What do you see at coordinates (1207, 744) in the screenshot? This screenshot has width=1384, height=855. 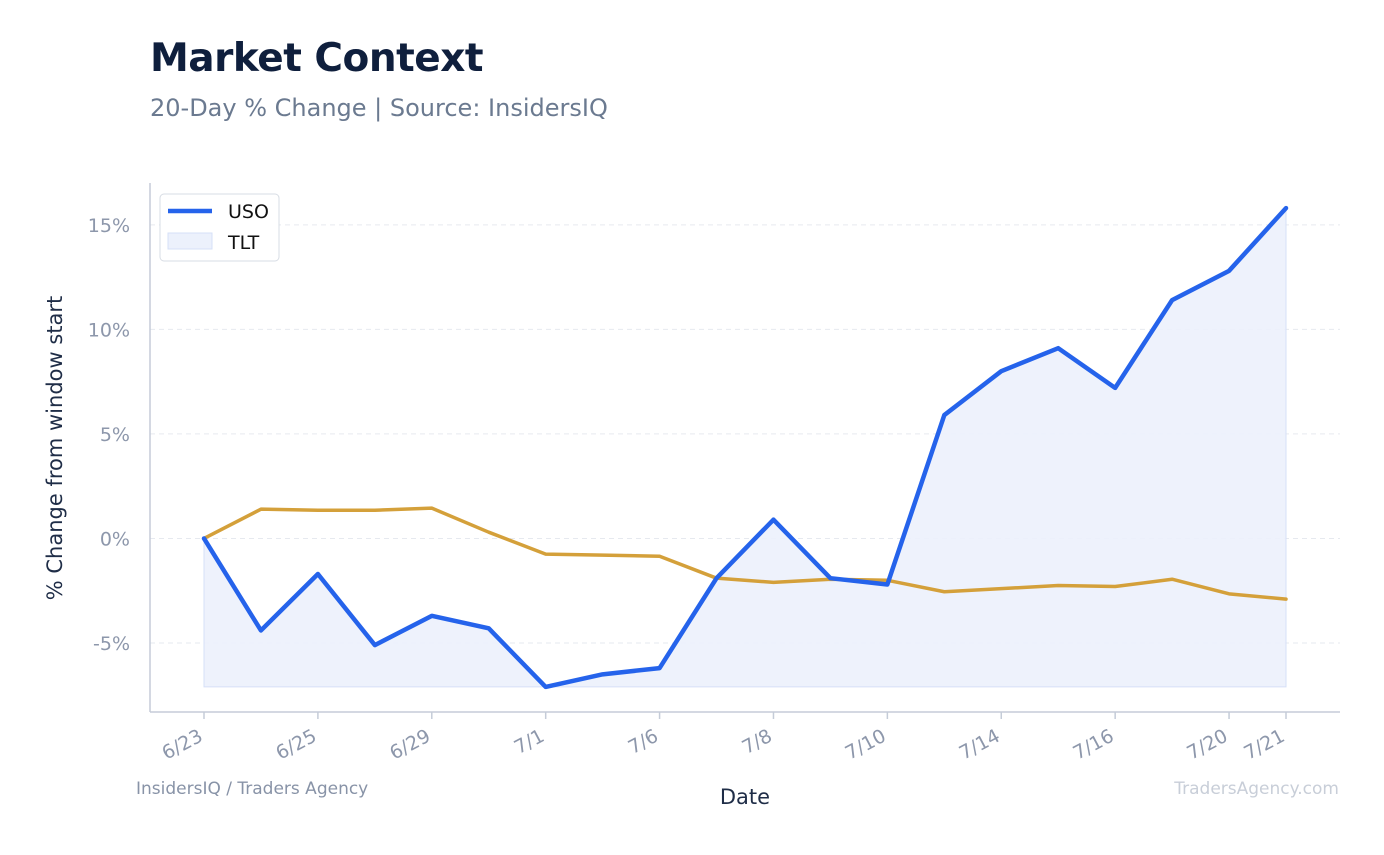 I see `x-tick-label: 7/20` at bounding box center [1207, 744].